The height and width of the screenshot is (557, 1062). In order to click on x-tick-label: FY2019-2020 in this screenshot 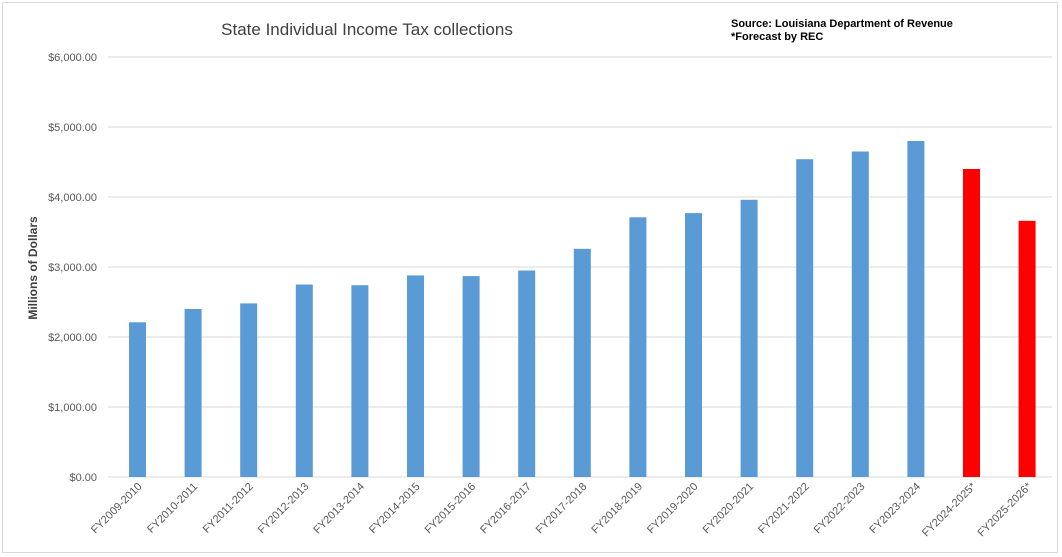, I will do `click(673, 509)`.